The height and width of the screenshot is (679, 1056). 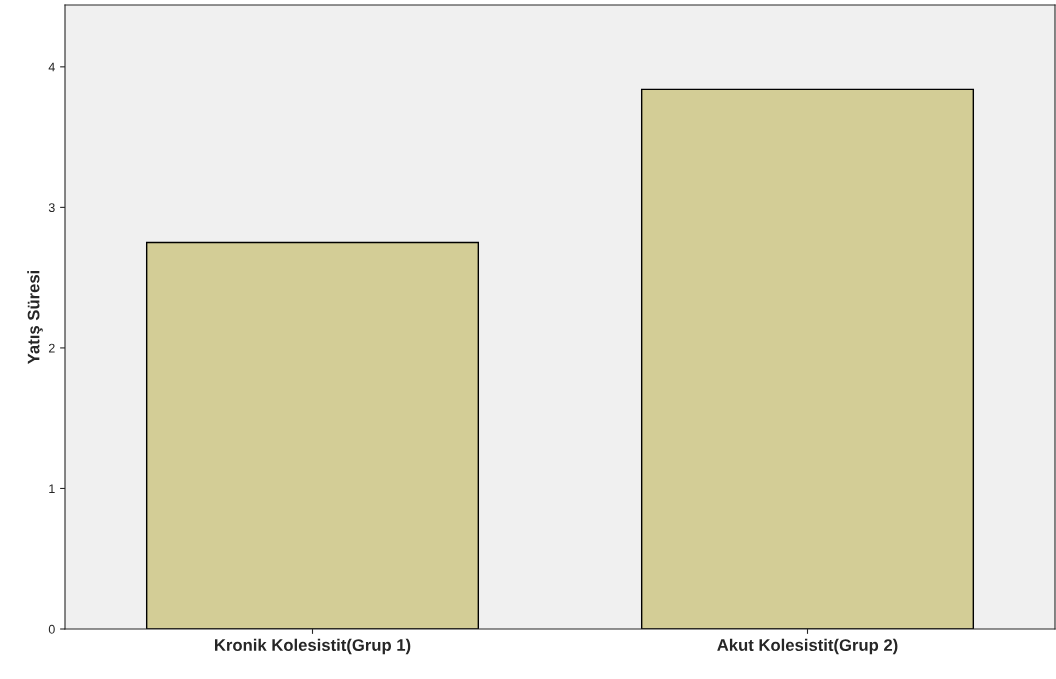 I want to click on y-tick-label: 2, so click(x=51, y=348).